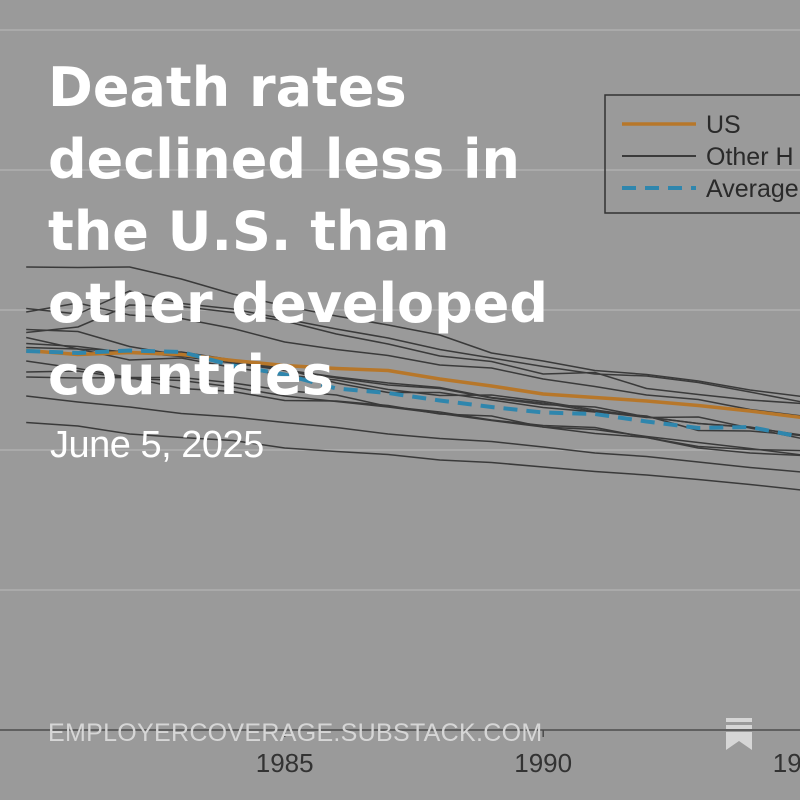 This screenshot has width=800, height=800. Describe the element at coordinates (157, 445) in the screenshot. I see `post-date: June 5, 2025` at that location.